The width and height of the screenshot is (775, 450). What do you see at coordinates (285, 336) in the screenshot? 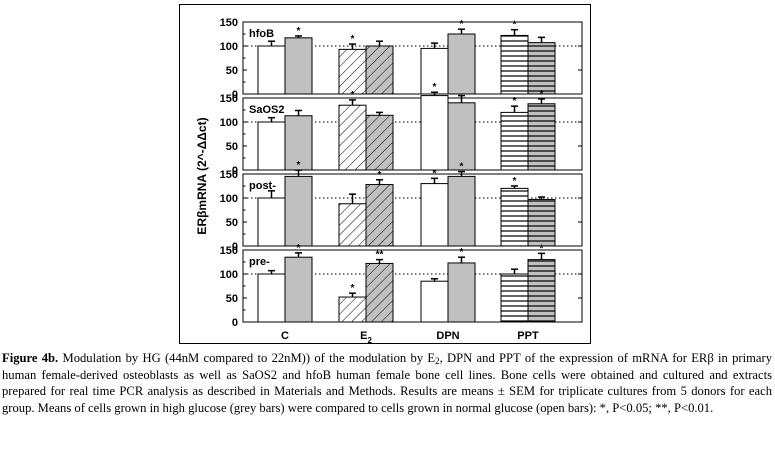
I see `x-category-label: C` at bounding box center [285, 336].